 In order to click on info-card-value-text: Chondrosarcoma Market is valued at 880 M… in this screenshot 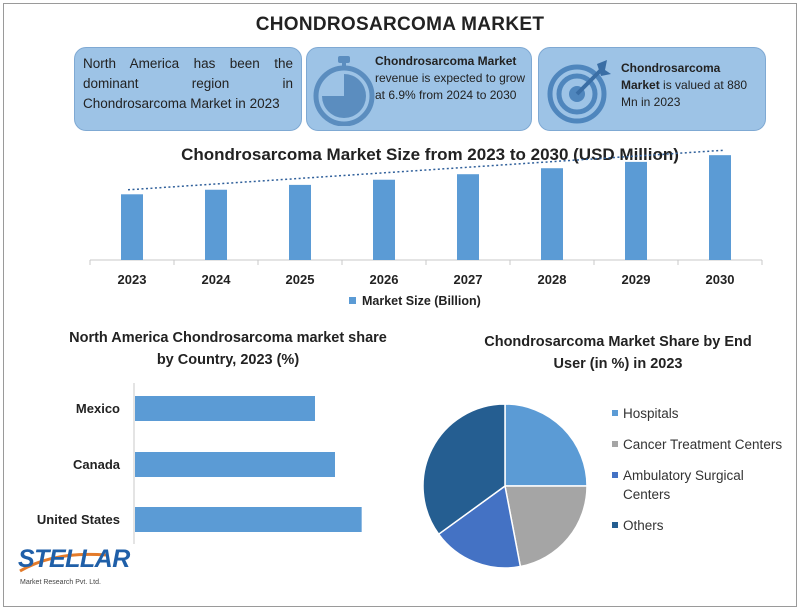, I will do `click(686, 85)`.